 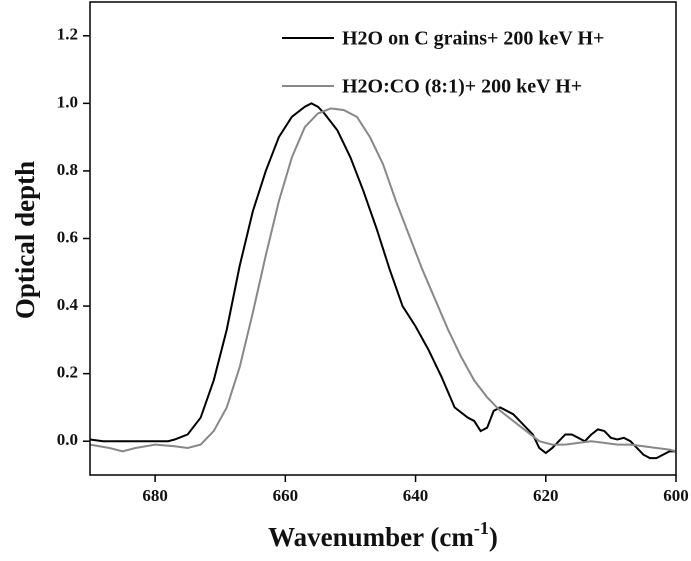 What do you see at coordinates (25, 240) in the screenshot?
I see `y-axis-label: Optical depth` at bounding box center [25, 240].